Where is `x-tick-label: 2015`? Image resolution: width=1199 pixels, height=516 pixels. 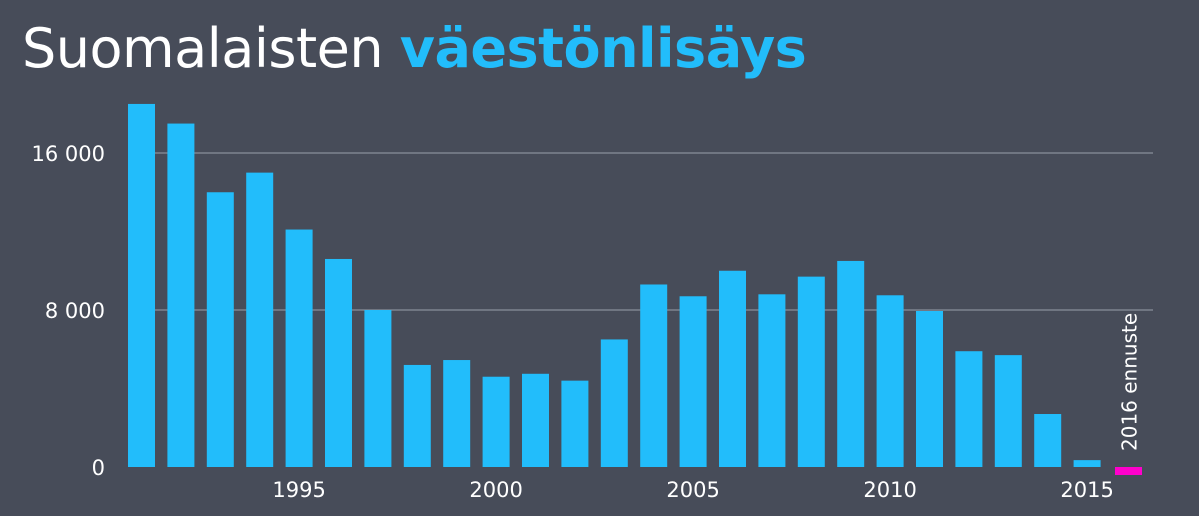
x-tick-label: 2015 is located at coordinates (1086, 490).